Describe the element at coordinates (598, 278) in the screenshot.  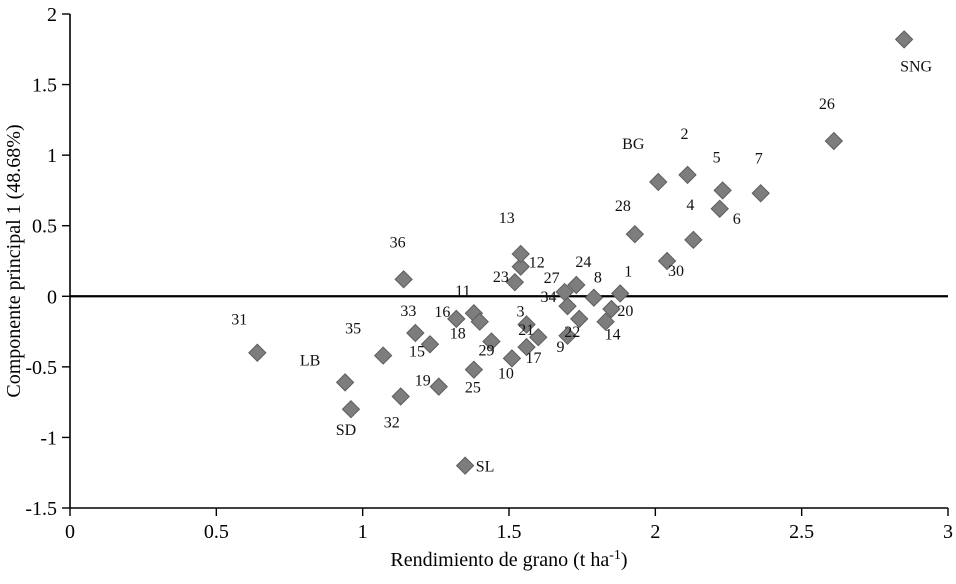
I see `data-point-label: 8` at that location.